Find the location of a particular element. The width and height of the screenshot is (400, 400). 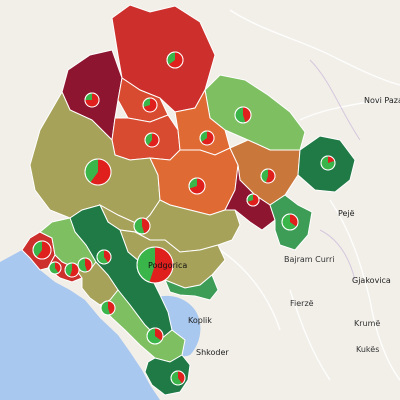

pie-marker-savnik is located at coordinates (152, 140).